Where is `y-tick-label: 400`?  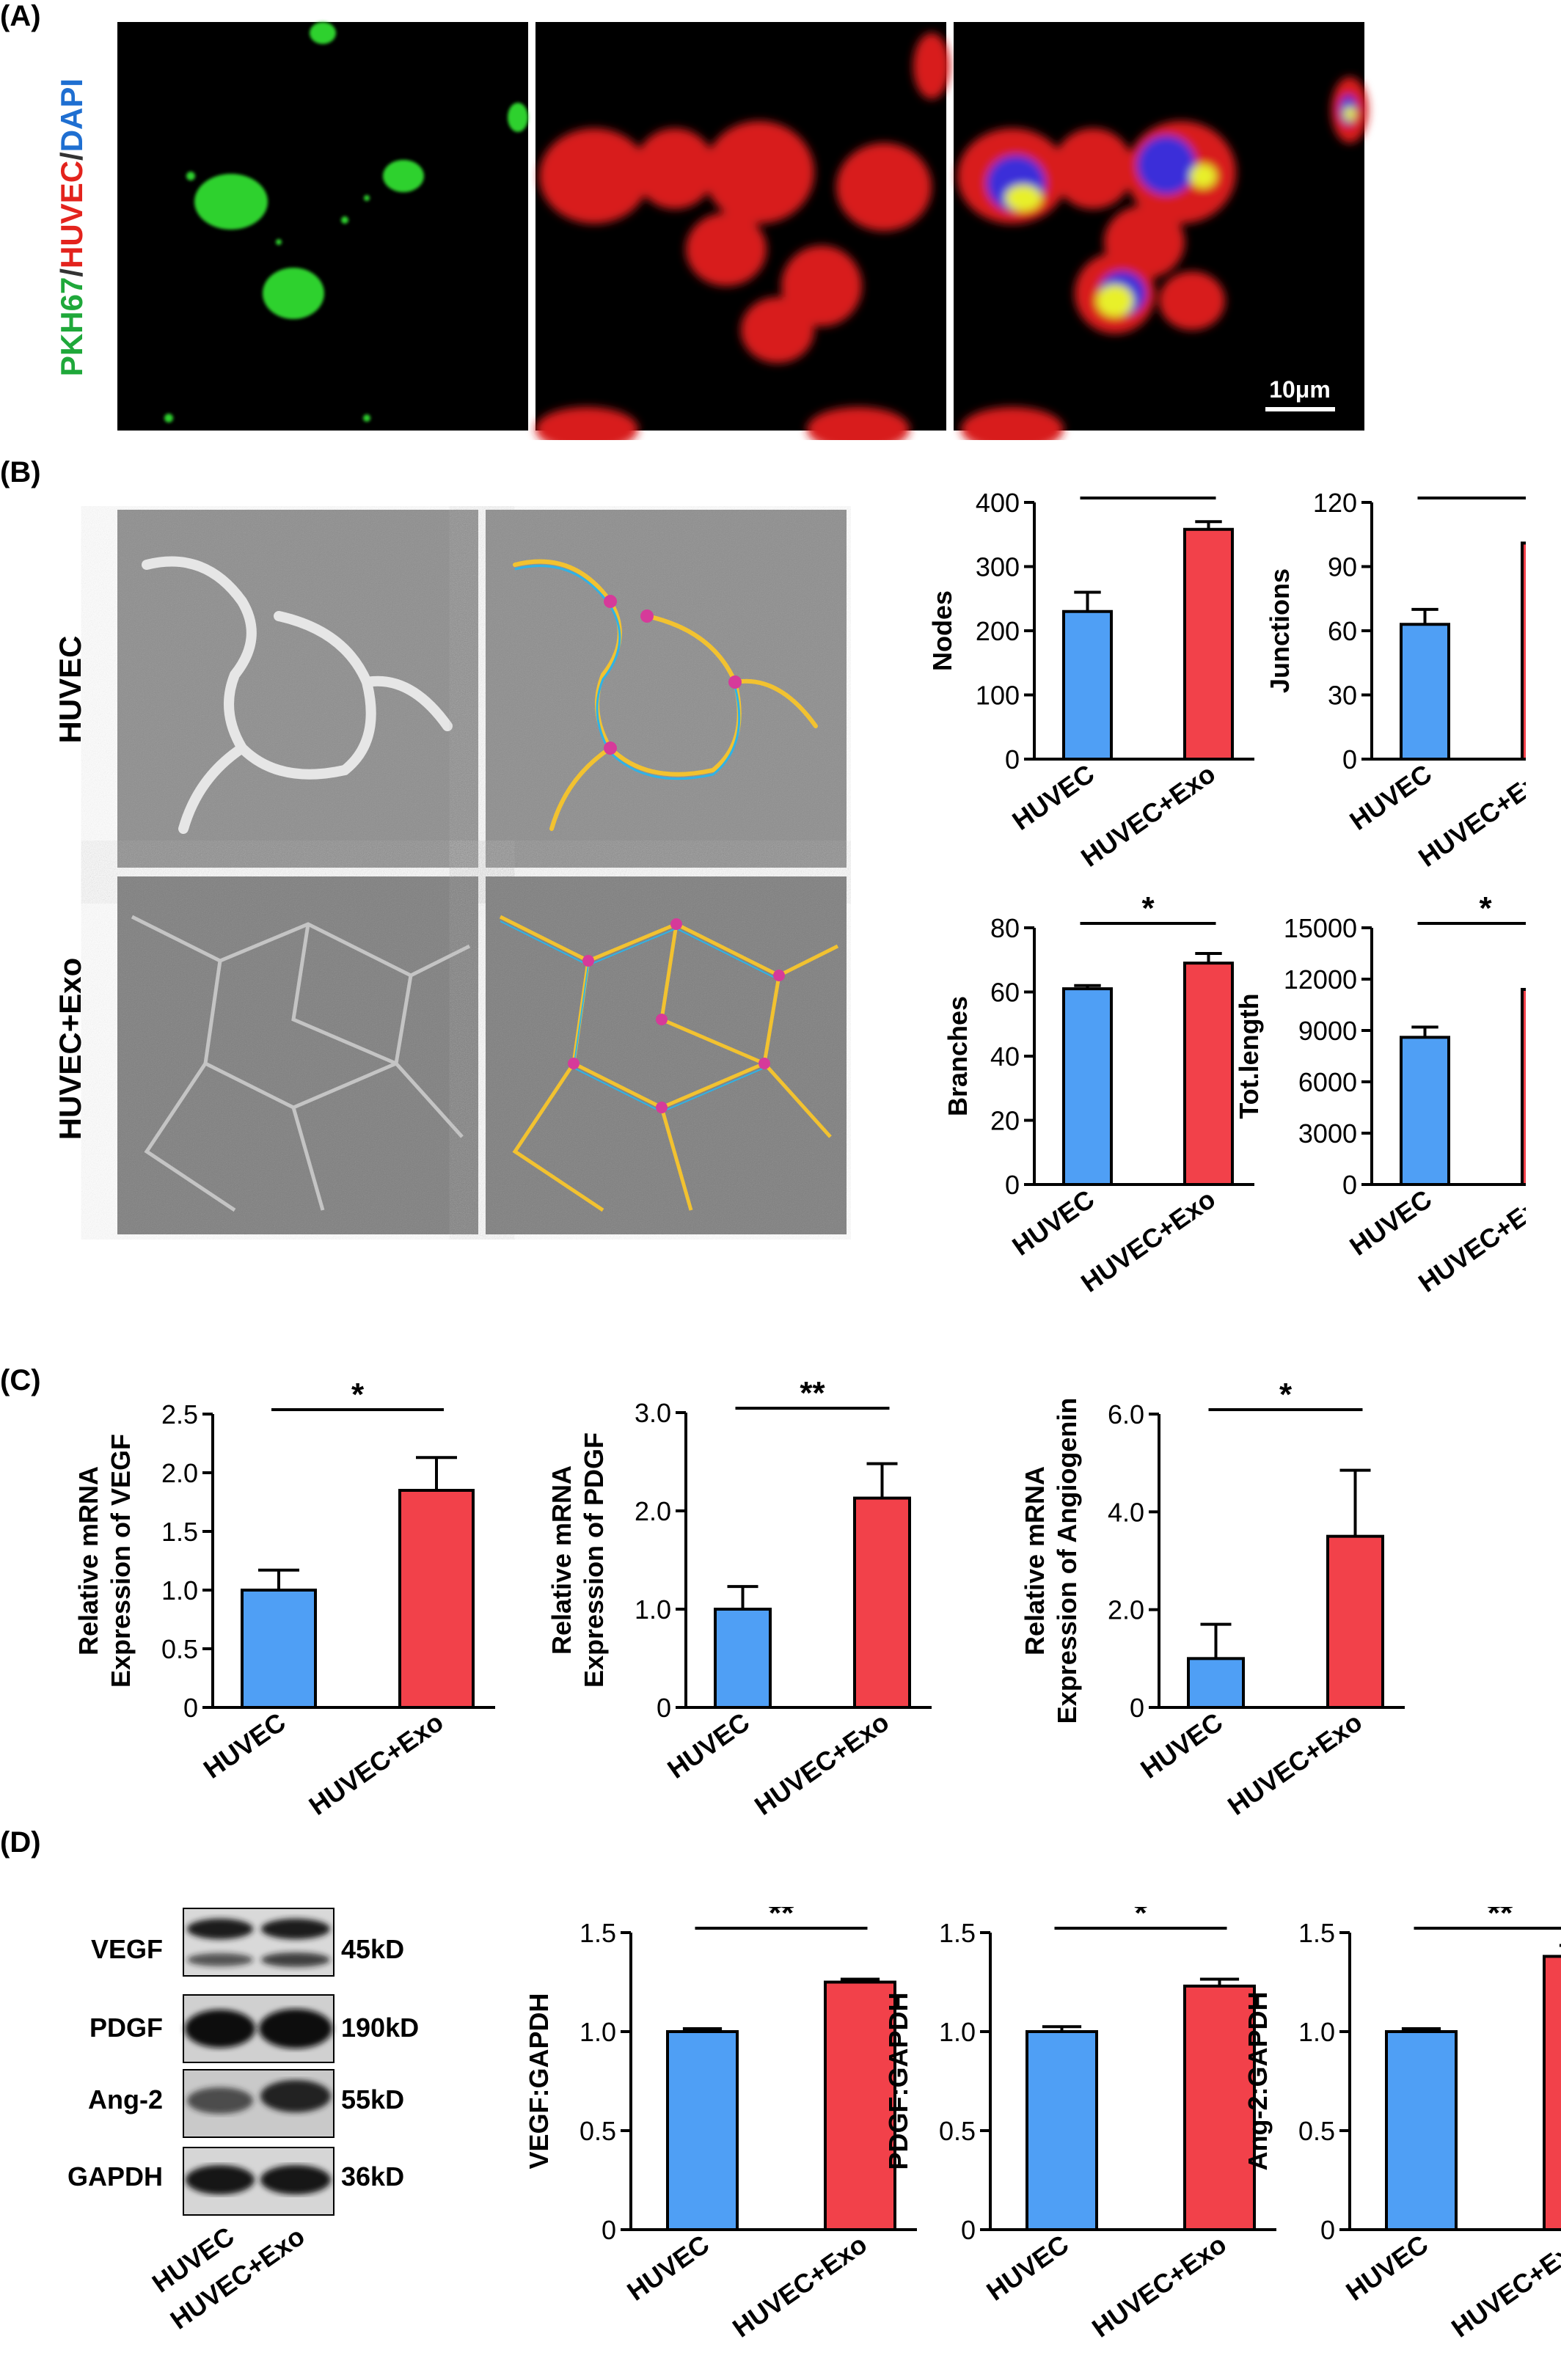 y-tick-label: 400 is located at coordinates (998, 503).